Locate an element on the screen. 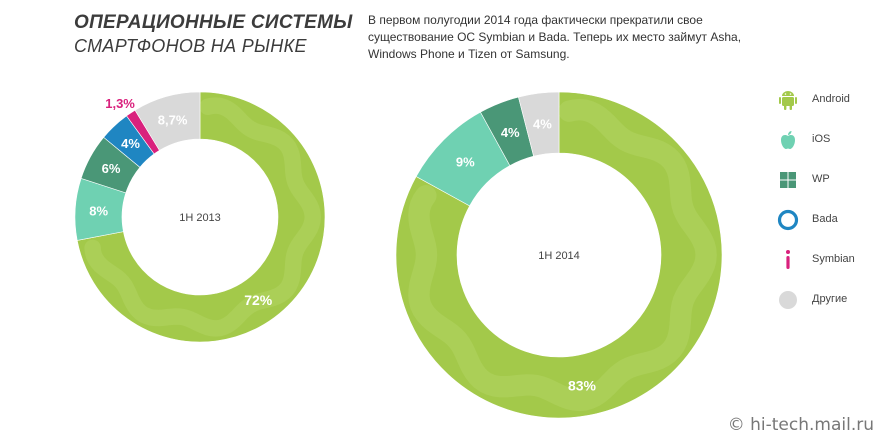 The image size is (884, 443). legend-item-wp: WP is located at coordinates (826, 180).